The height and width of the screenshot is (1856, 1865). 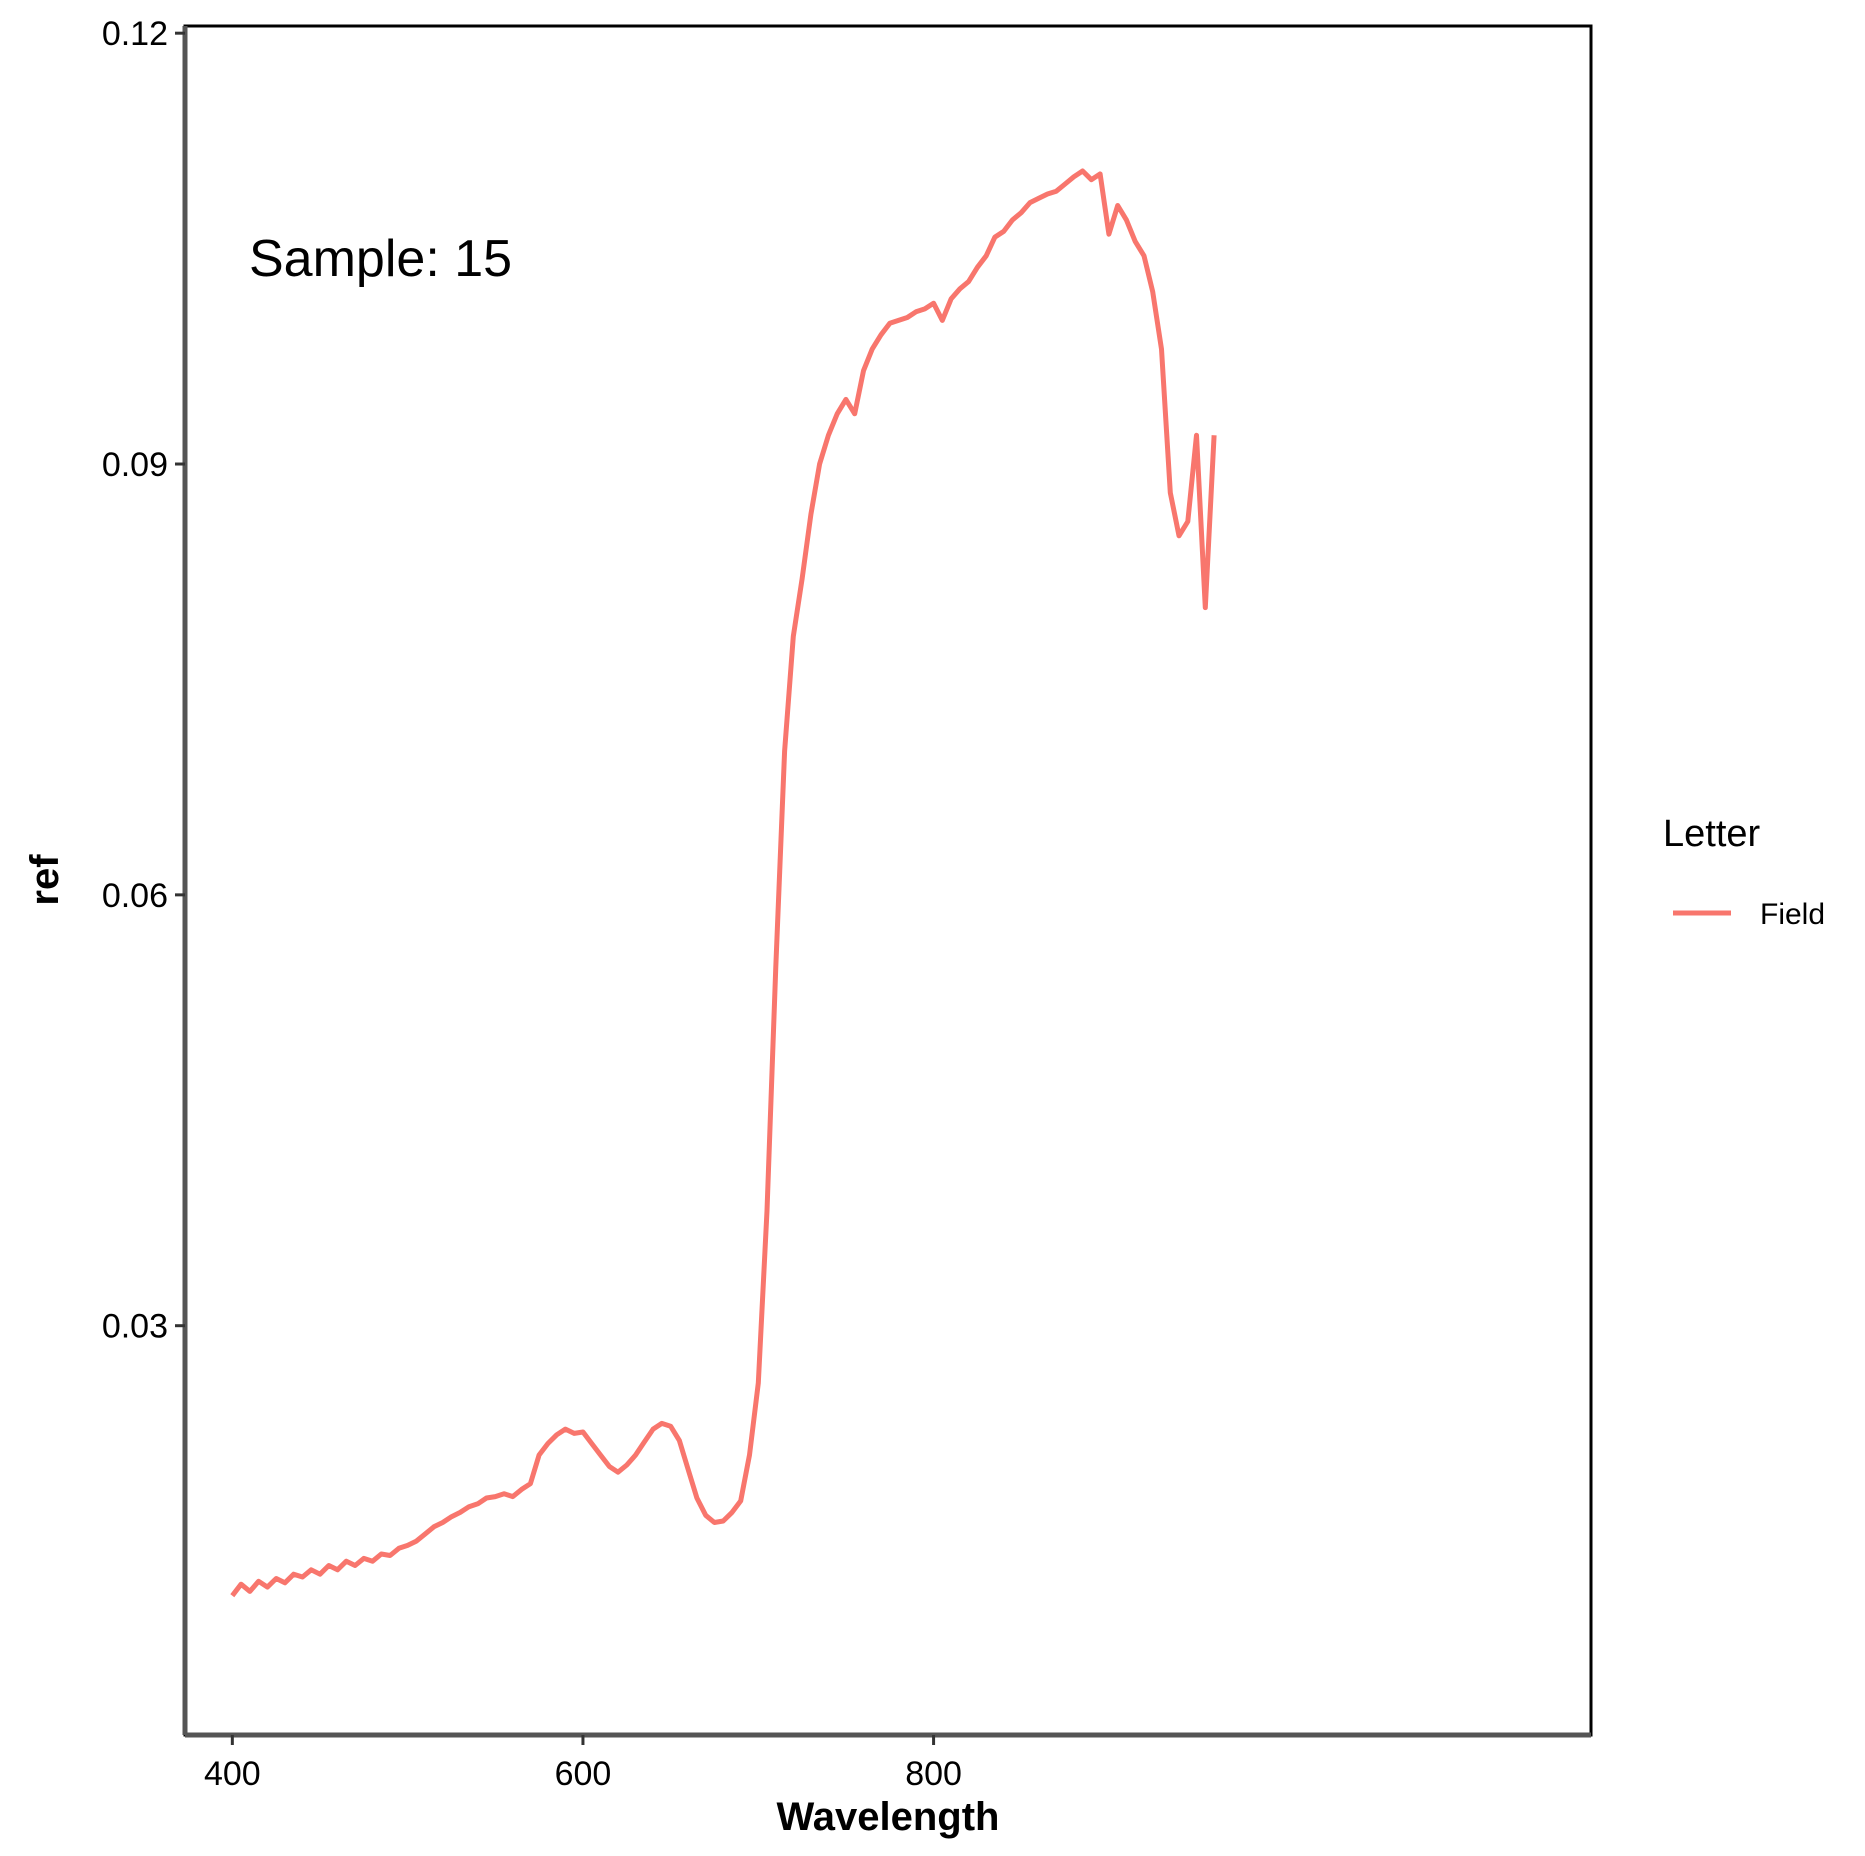 What do you see at coordinates (45, 880) in the screenshot?
I see `y-axis-title: ref` at bounding box center [45, 880].